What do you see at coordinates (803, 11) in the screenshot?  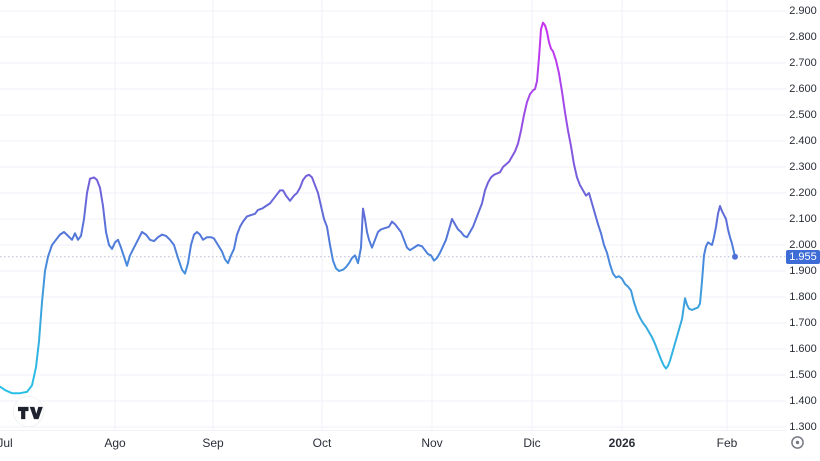 I see `price-tick-label: 2.900` at bounding box center [803, 11].